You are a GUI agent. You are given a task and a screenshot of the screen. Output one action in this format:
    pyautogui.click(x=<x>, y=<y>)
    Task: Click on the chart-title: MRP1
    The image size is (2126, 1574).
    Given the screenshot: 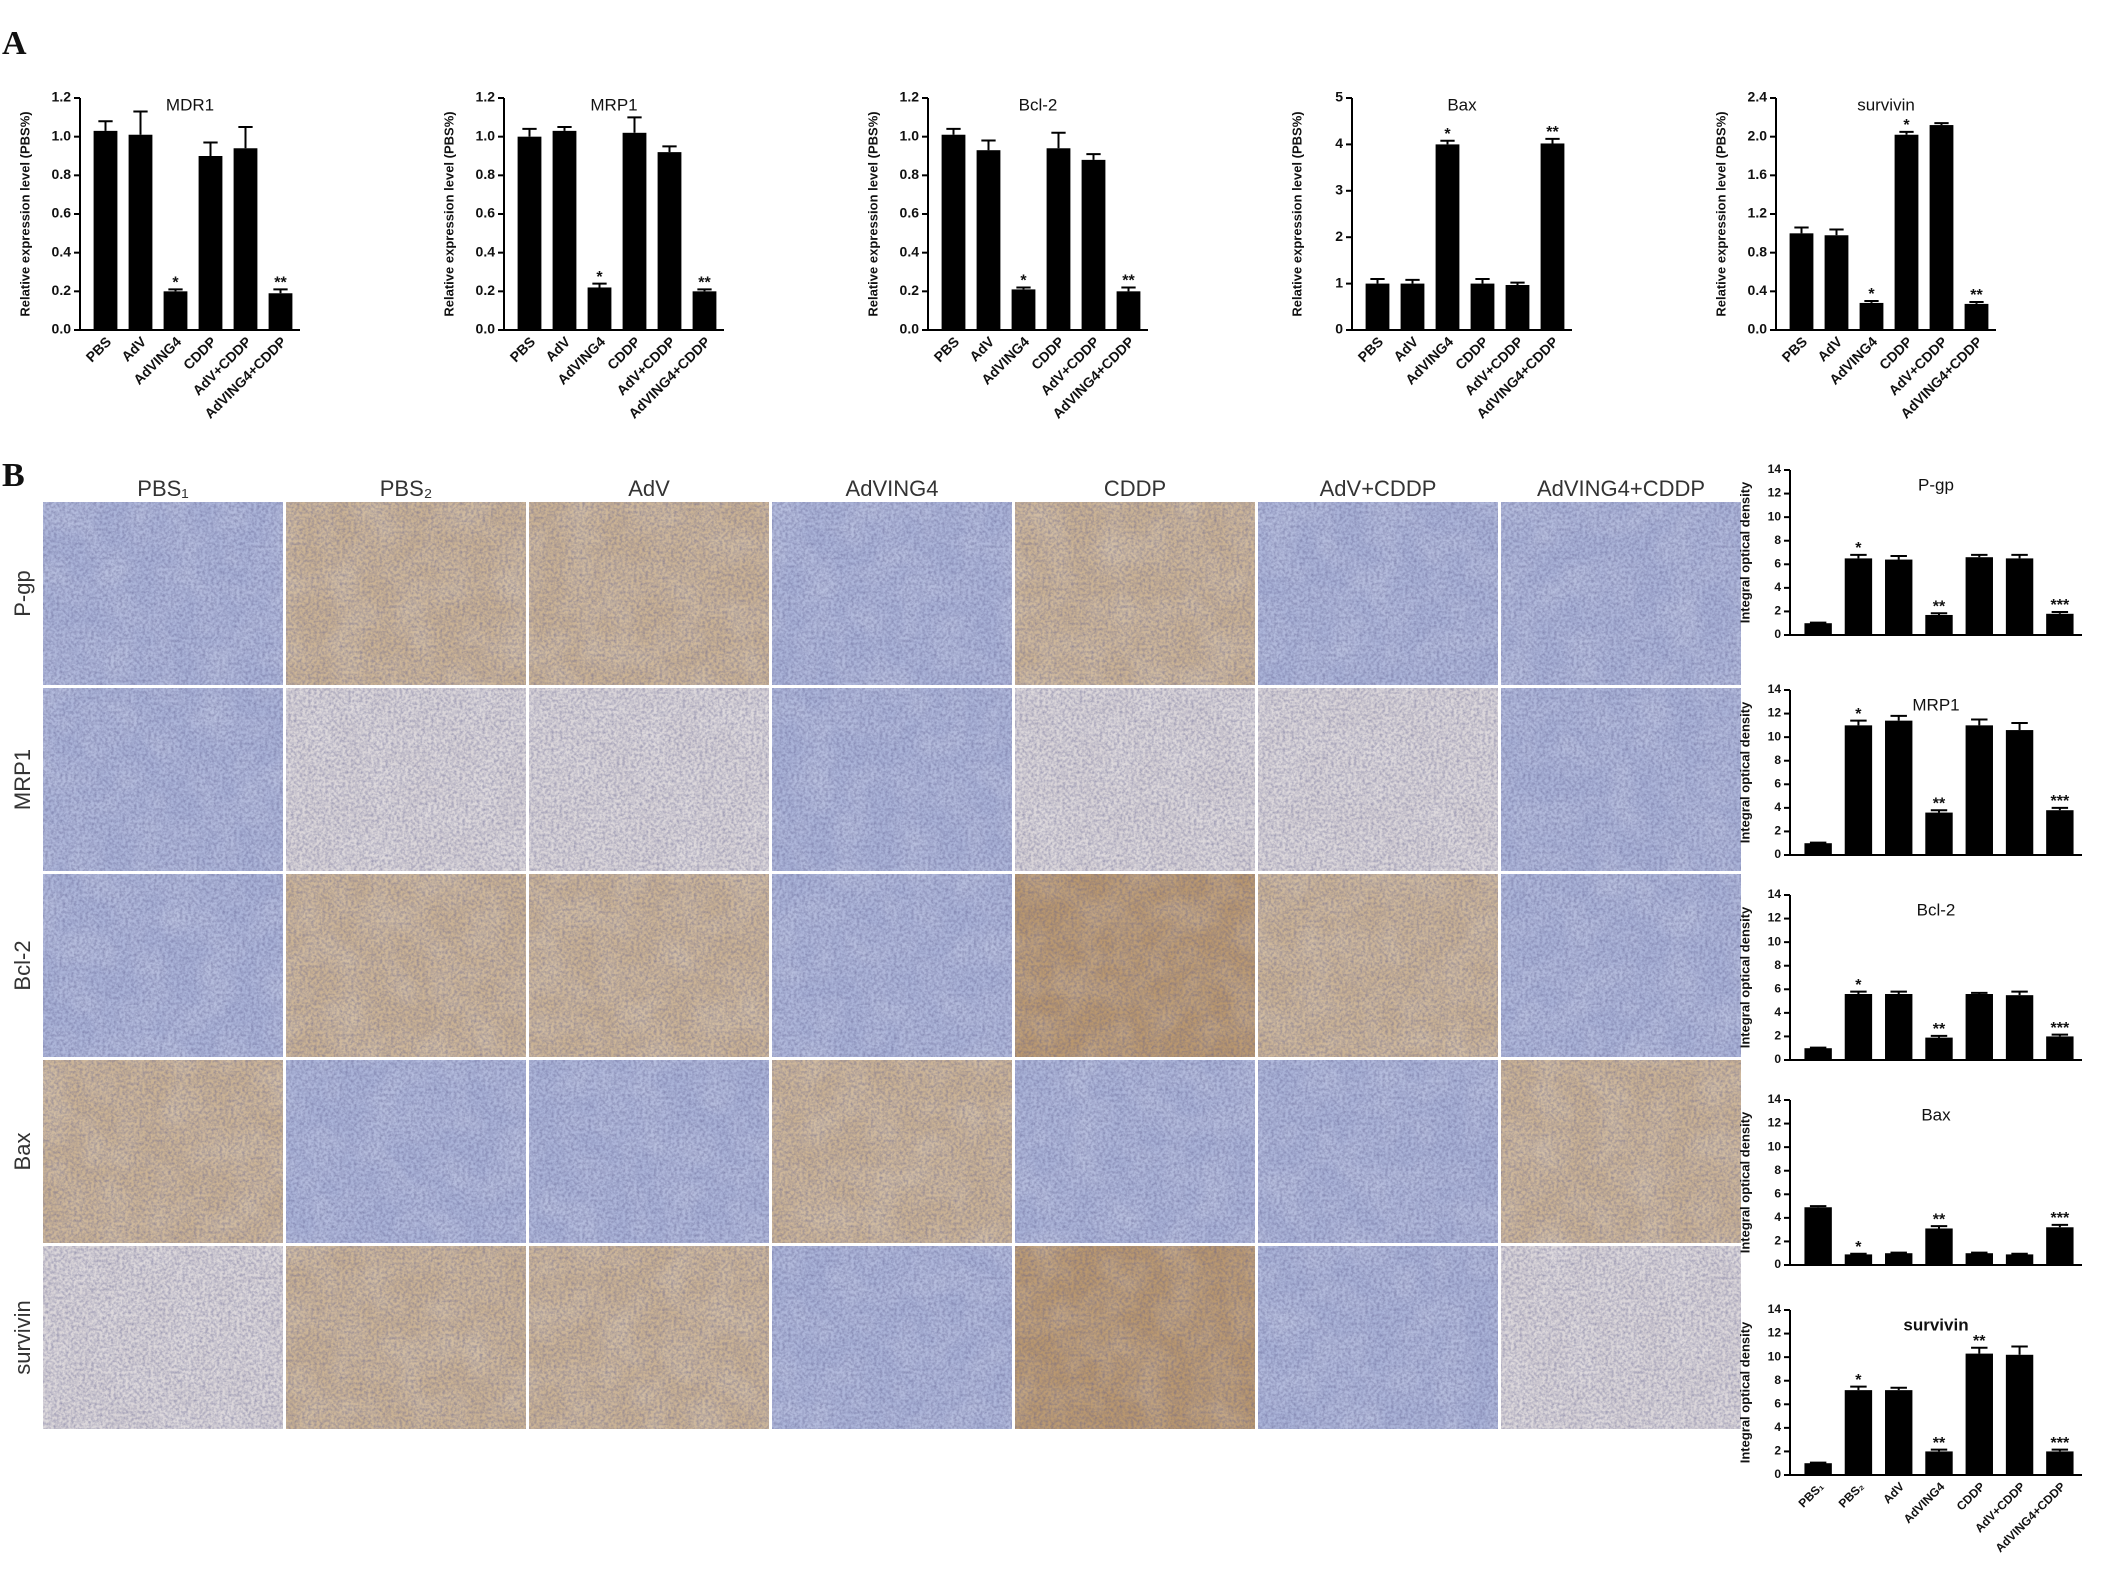 What is the action you would take?
    pyautogui.click(x=613, y=104)
    